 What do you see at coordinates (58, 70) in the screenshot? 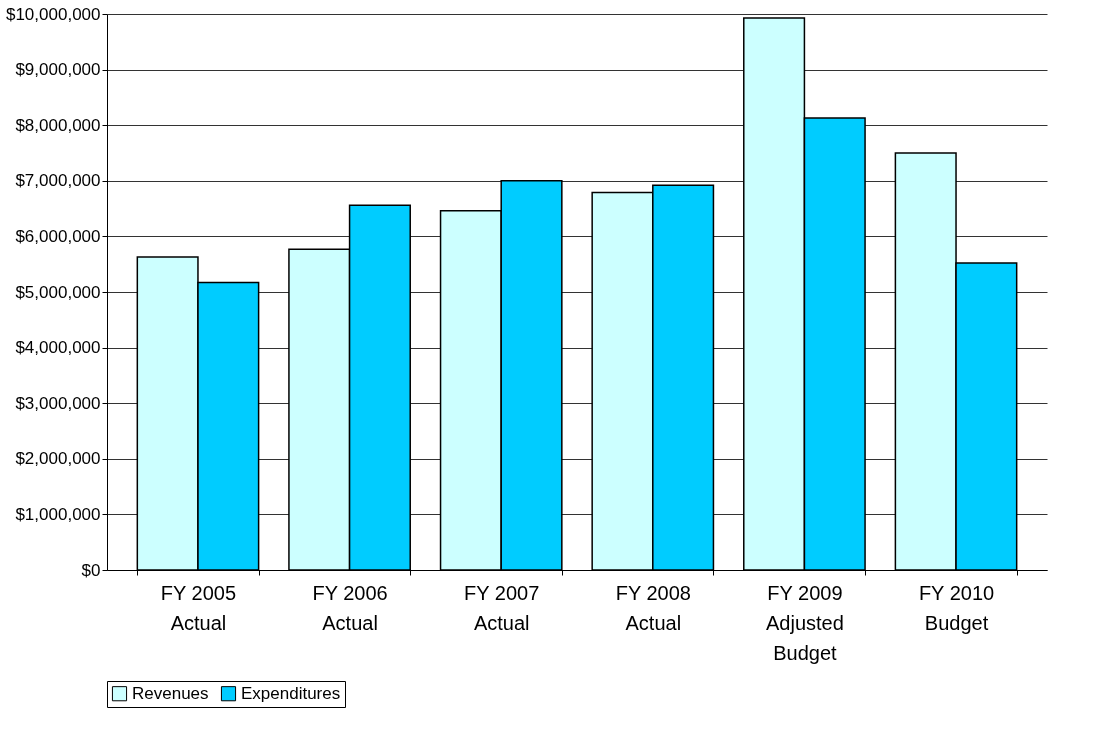
I see `y-tick-label: $9,000,000` at bounding box center [58, 70].